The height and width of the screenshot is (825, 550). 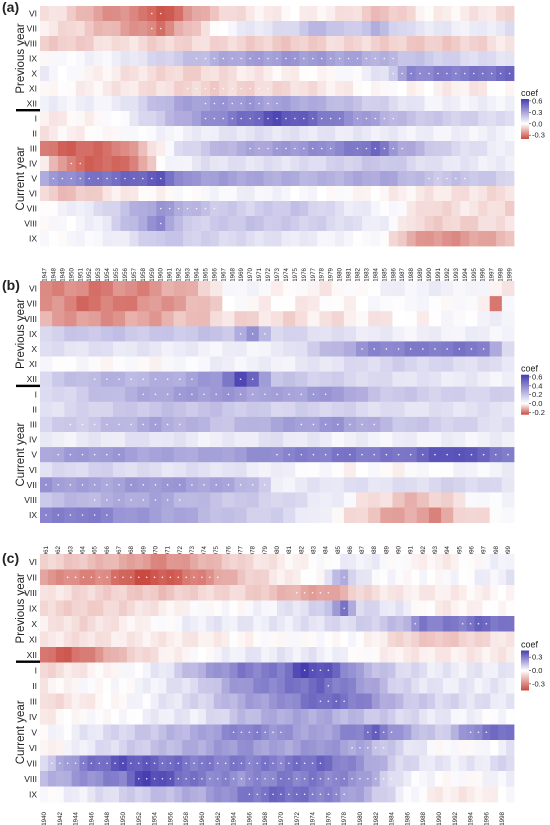 I want to click on x-tick-label: 1965, so click(x=95, y=552).